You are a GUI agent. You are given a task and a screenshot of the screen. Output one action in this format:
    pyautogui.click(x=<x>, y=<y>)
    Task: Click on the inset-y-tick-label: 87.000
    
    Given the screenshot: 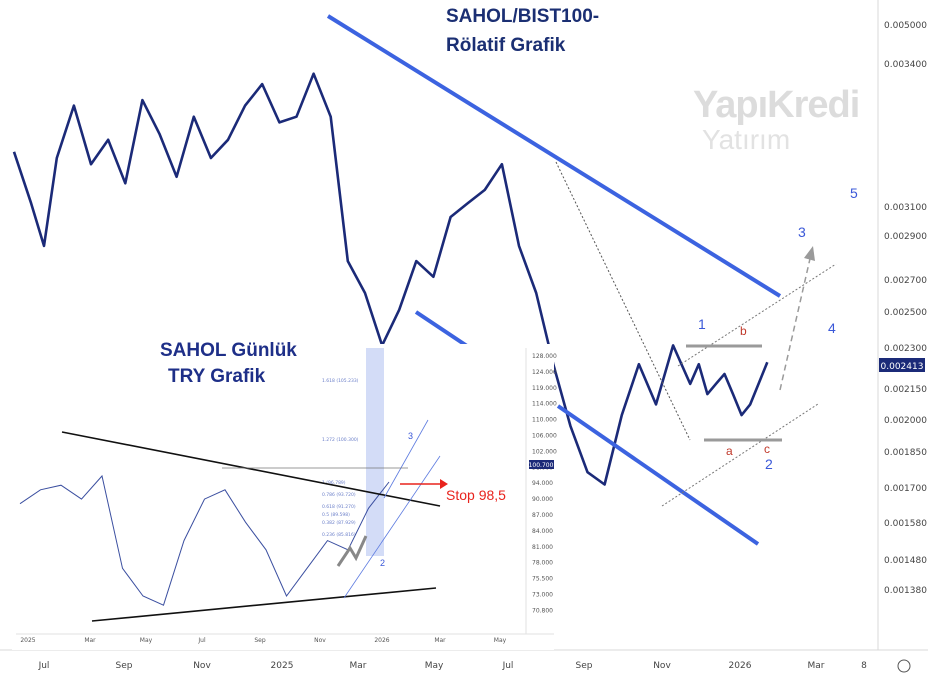 What is the action you would take?
    pyautogui.click(x=542, y=515)
    